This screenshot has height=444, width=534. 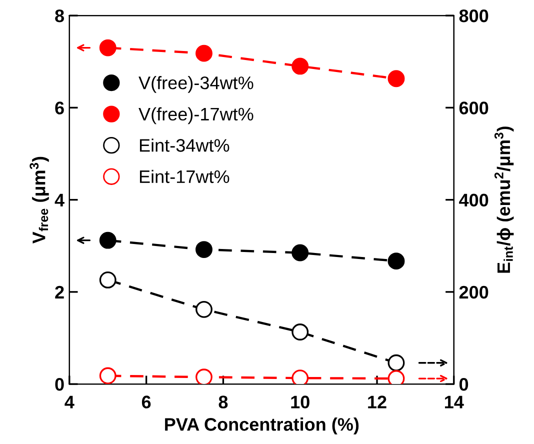 What do you see at coordinates (196, 115) in the screenshot?
I see `legend-label: V(free)-17wt%` at bounding box center [196, 115].